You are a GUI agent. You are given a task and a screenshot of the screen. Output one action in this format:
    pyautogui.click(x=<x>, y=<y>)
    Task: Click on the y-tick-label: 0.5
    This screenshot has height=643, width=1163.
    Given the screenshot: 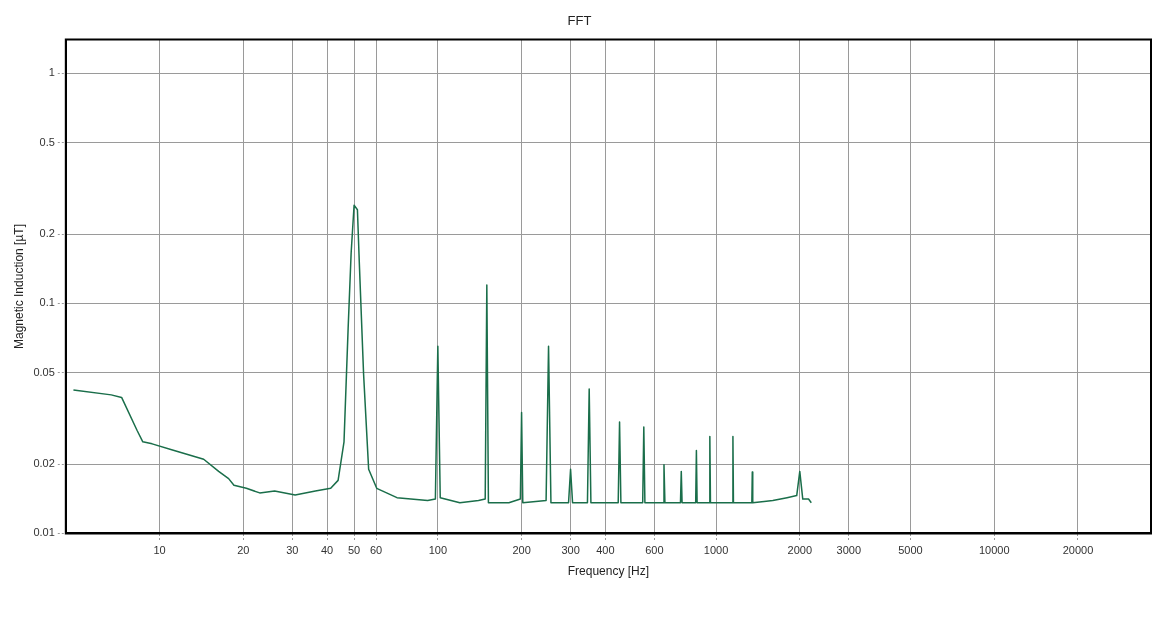 What is the action you would take?
    pyautogui.click(x=47, y=141)
    